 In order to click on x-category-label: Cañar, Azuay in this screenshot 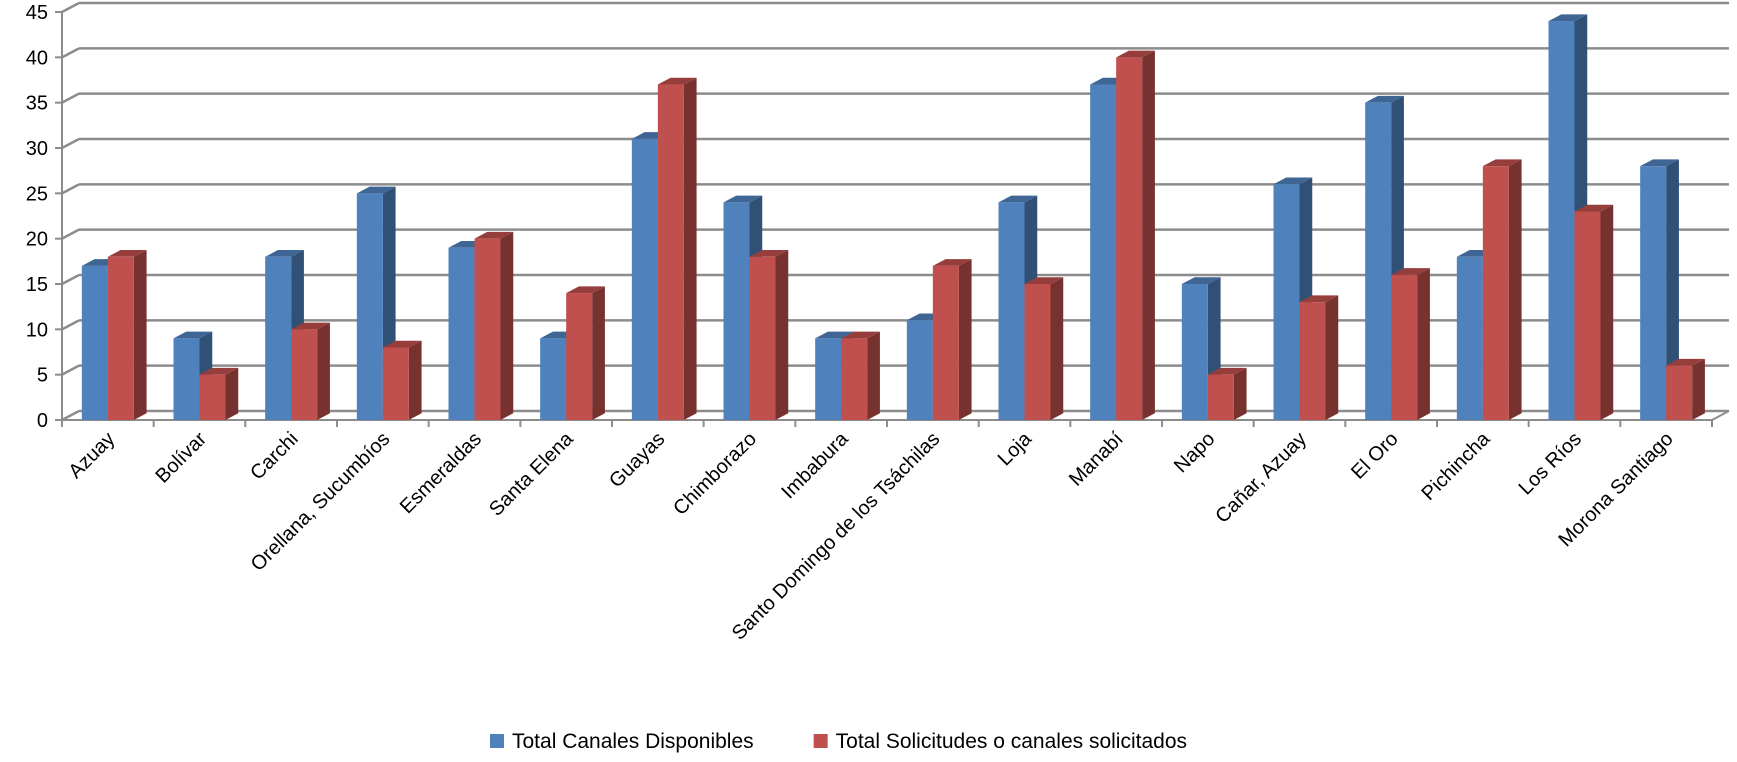, I will do `click(1261, 478)`.